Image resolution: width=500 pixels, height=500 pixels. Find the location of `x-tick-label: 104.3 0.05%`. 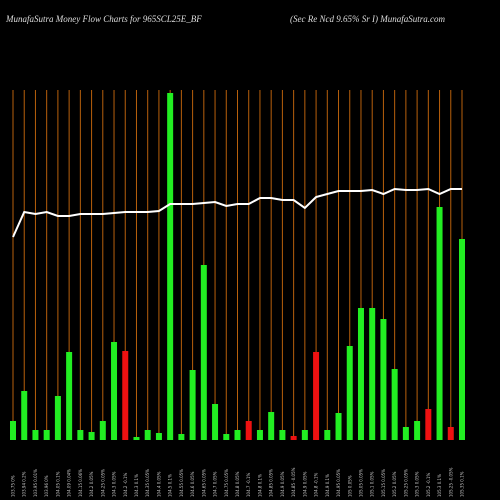

x-tick-label: 104.3 0.05% is located at coordinates (114, 484).